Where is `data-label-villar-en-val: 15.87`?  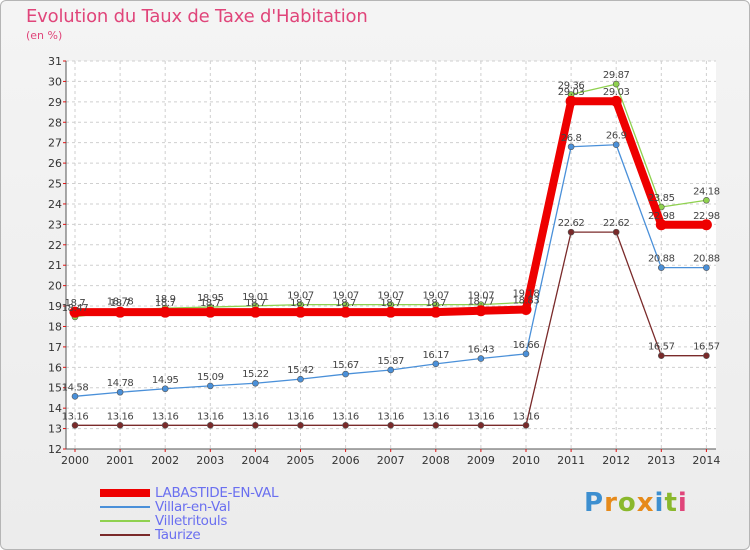 data-label-villar-en-val: 15.87 is located at coordinates (390, 361).